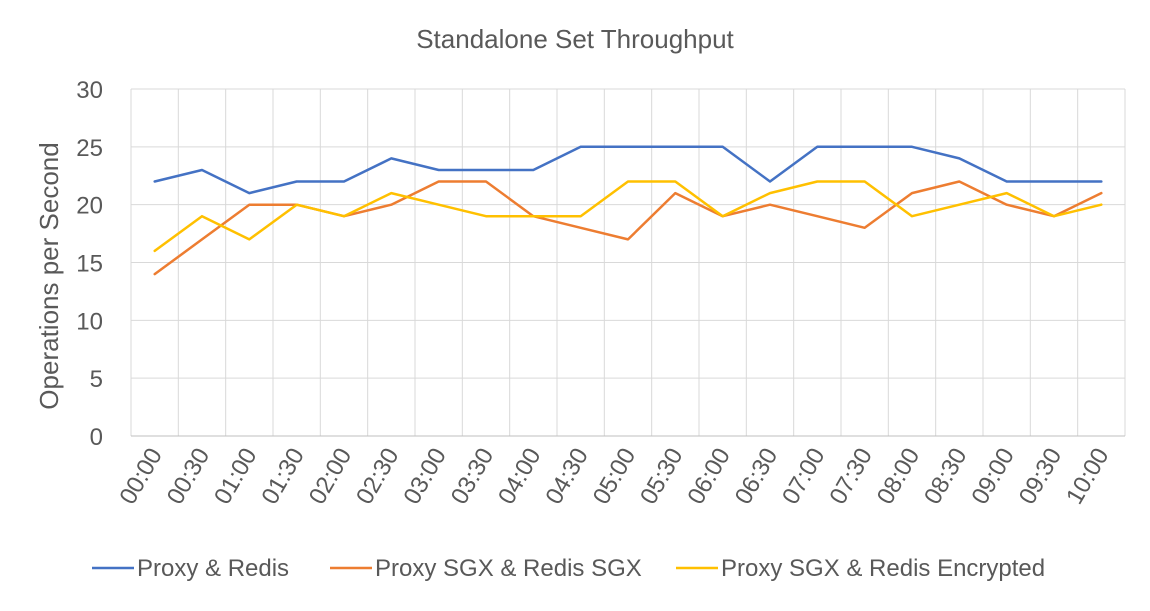  Describe the element at coordinates (661, 477) in the screenshot. I see `x-tick-label: 05:30` at that location.